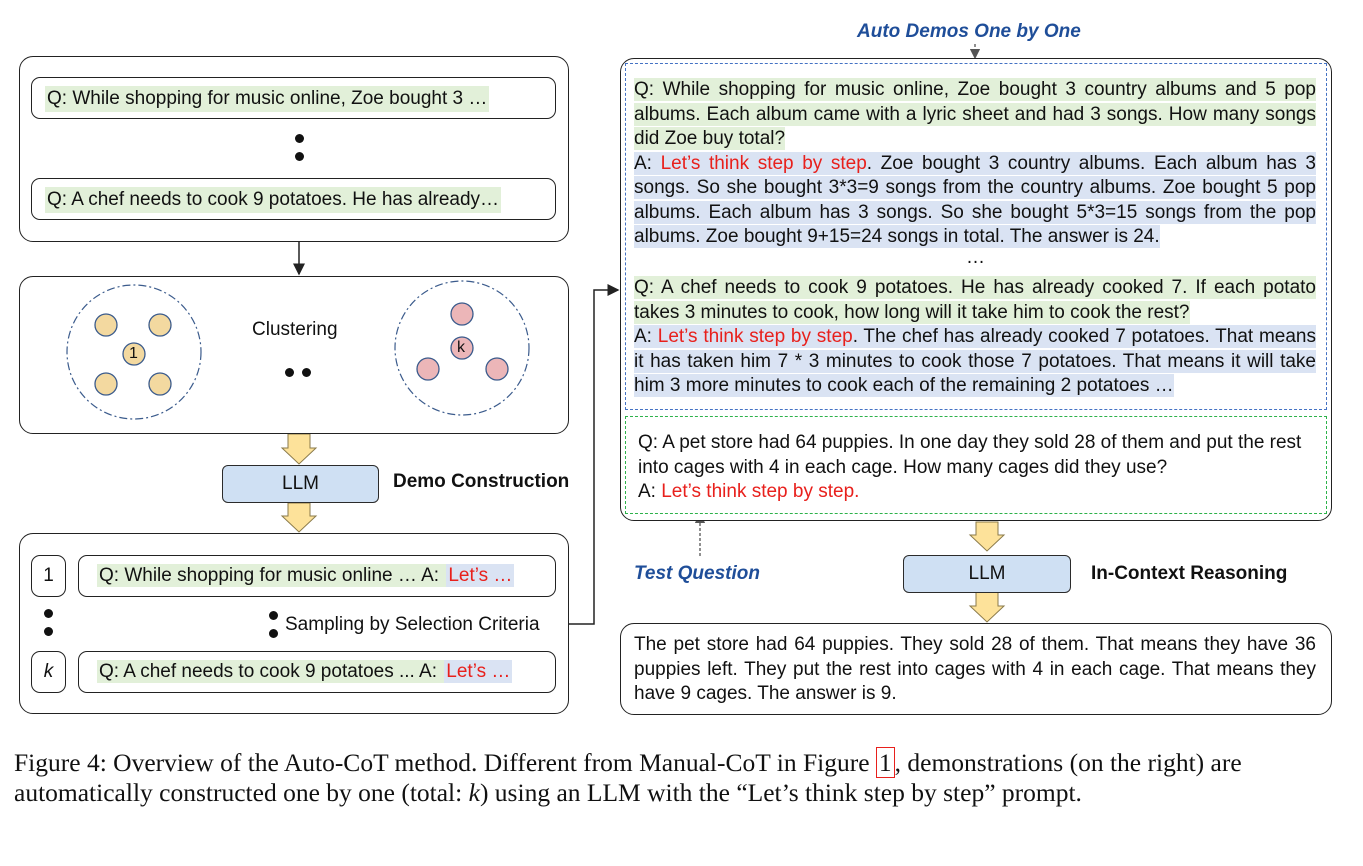 This screenshot has height=866, width=1363. What do you see at coordinates (763, 163) in the screenshot?
I see `demo-1-trigger: Let’s think step by step` at bounding box center [763, 163].